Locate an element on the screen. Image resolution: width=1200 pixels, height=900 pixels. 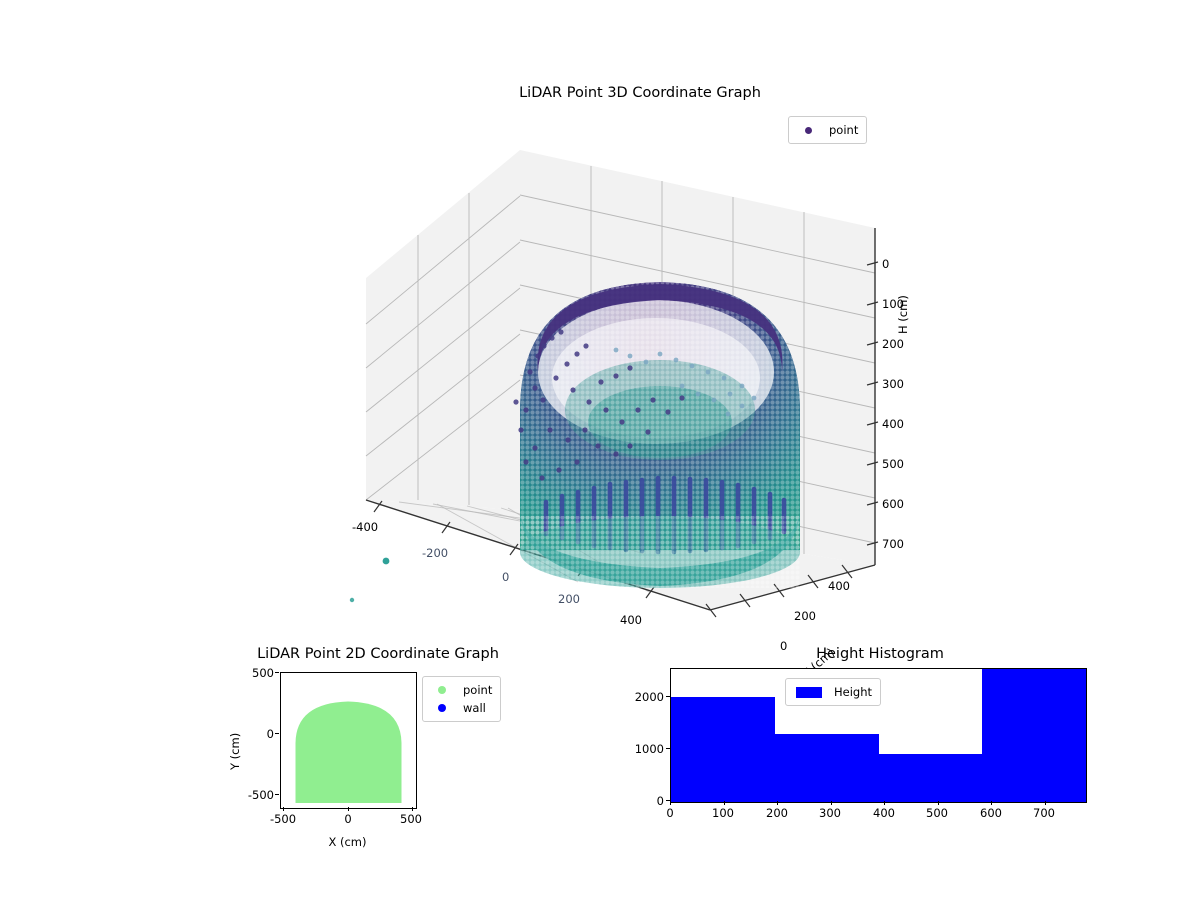
plot2d-x-axis-label: X (cm) is located at coordinates (347, 842).